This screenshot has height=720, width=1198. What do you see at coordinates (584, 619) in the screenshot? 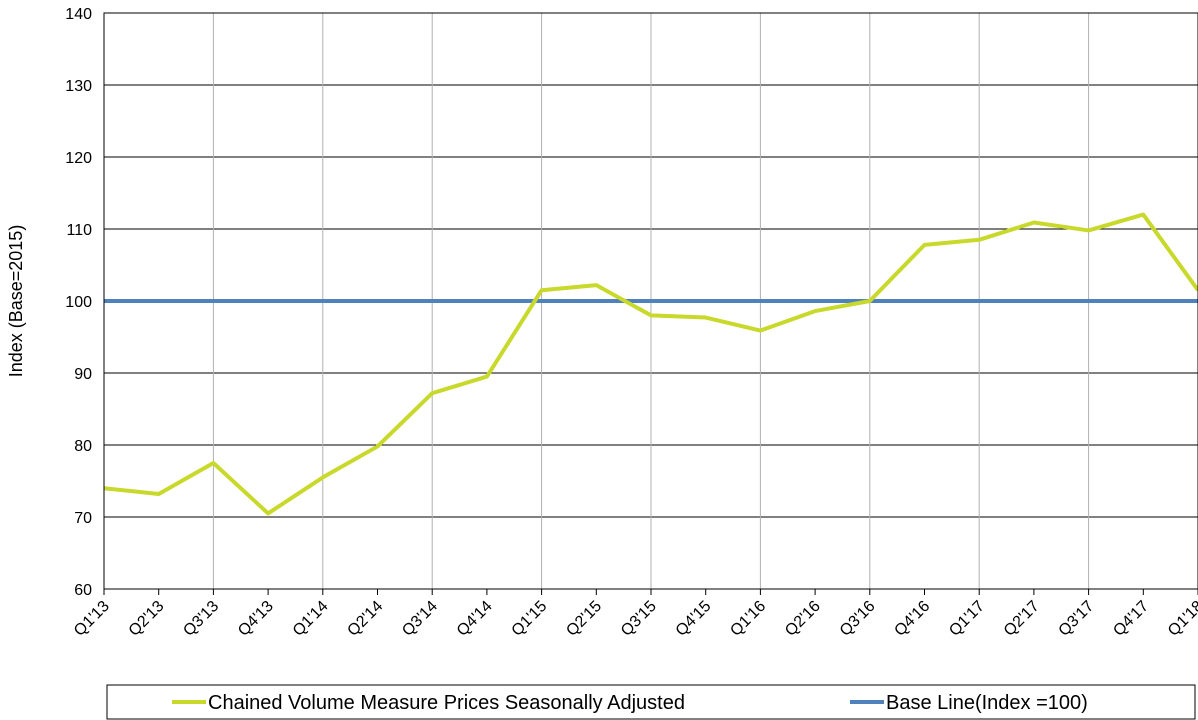
I see `x-tick-label: Q2'15` at bounding box center [584, 619].